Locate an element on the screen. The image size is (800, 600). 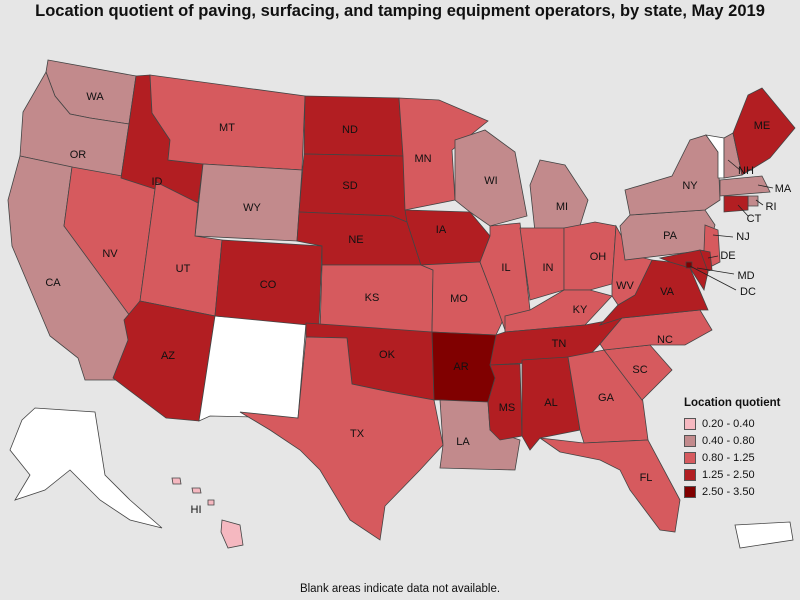
state-label-ga: GA is located at coordinates (606, 398).